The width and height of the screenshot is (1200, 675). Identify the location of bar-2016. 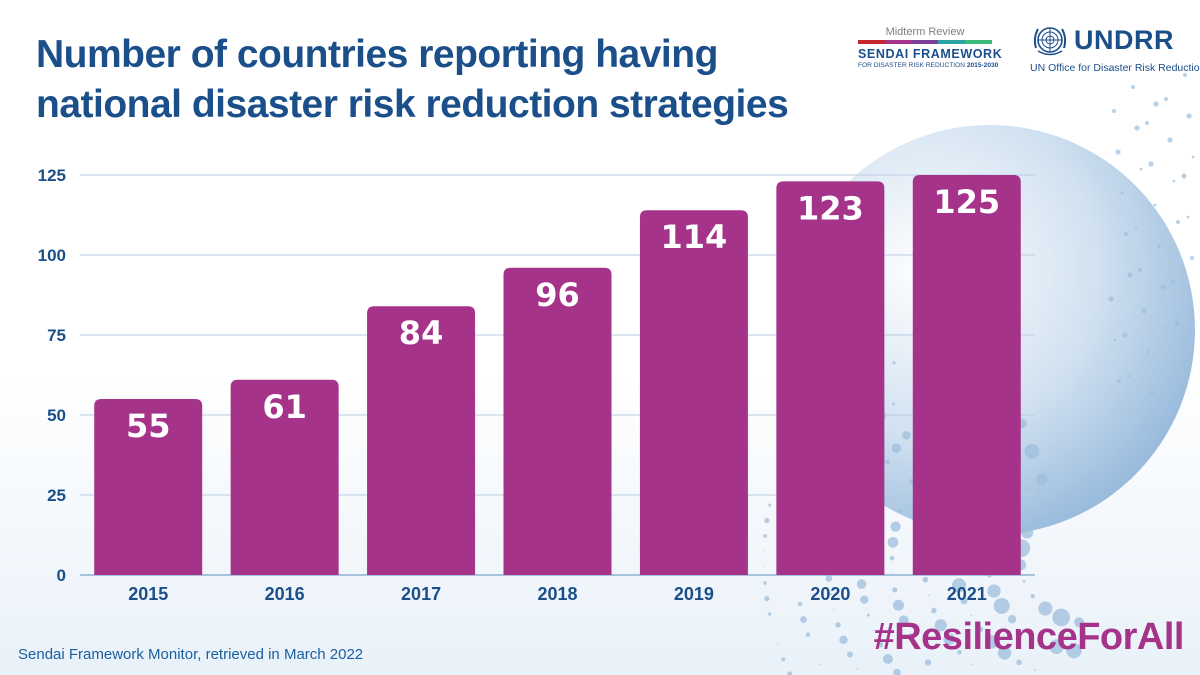
(284, 477).